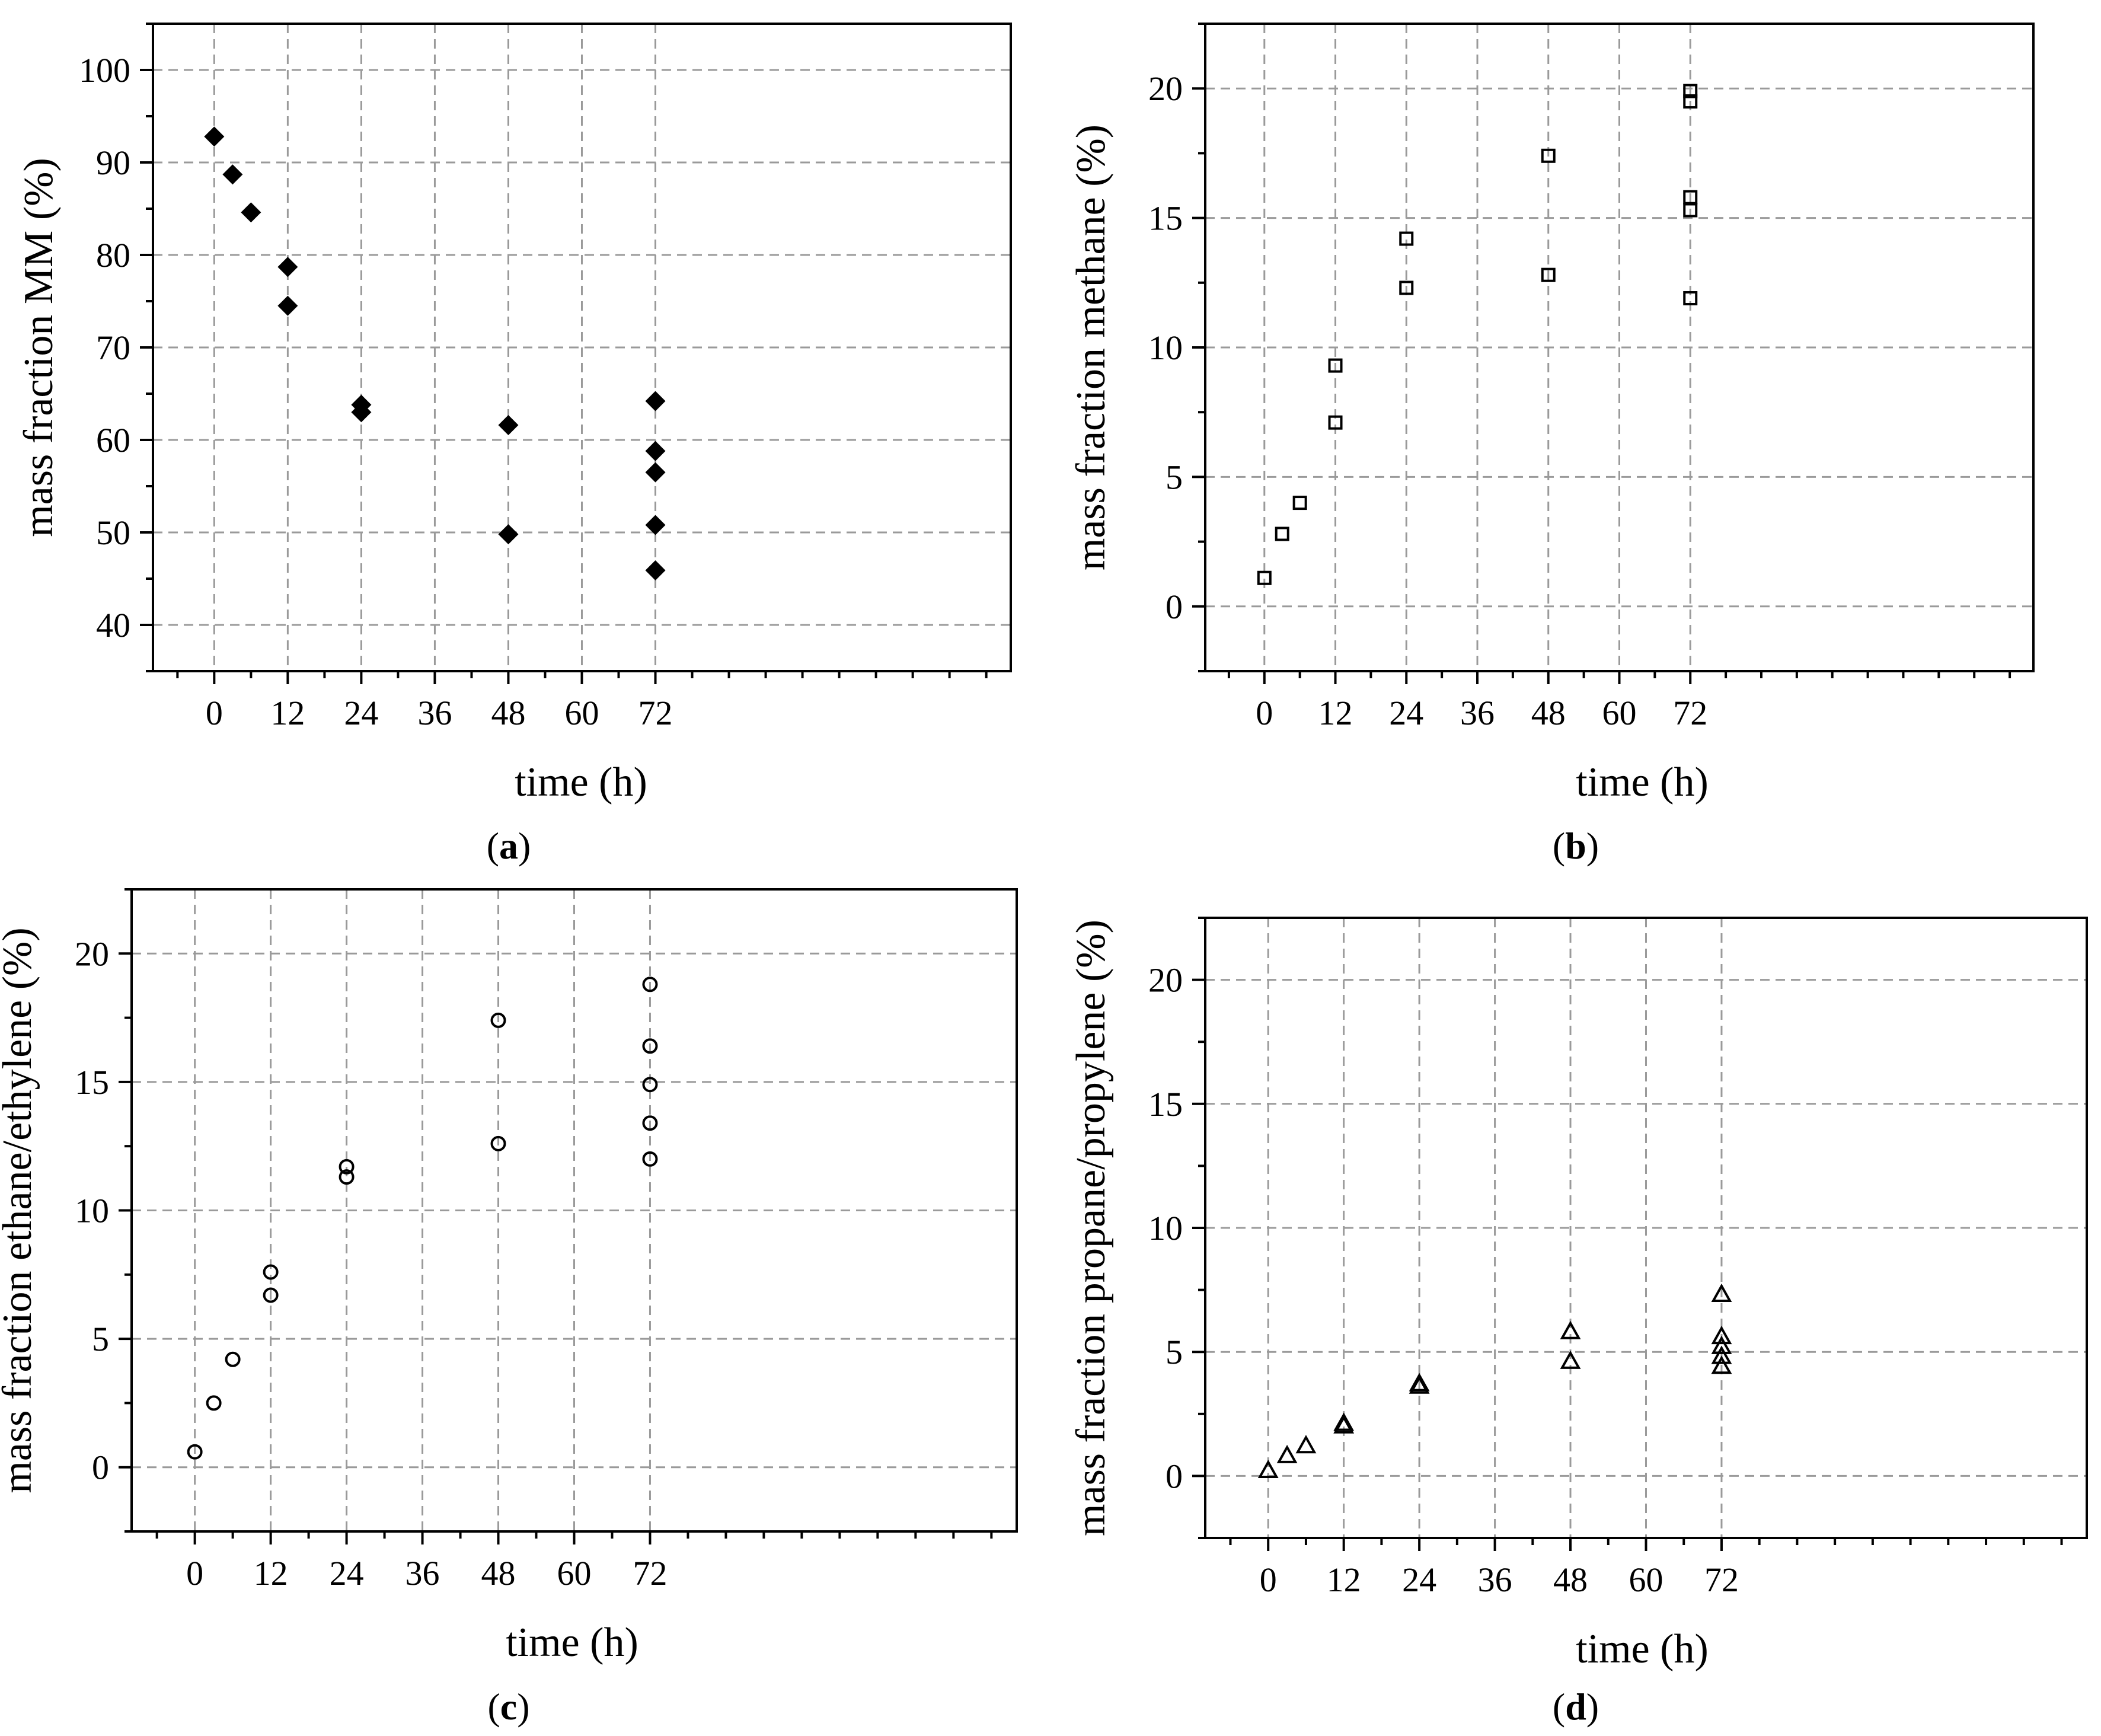 The height and width of the screenshot is (1736, 2101). Describe the element at coordinates (508, 1707) in the screenshot. I see `panel-caption: (c)` at that location.